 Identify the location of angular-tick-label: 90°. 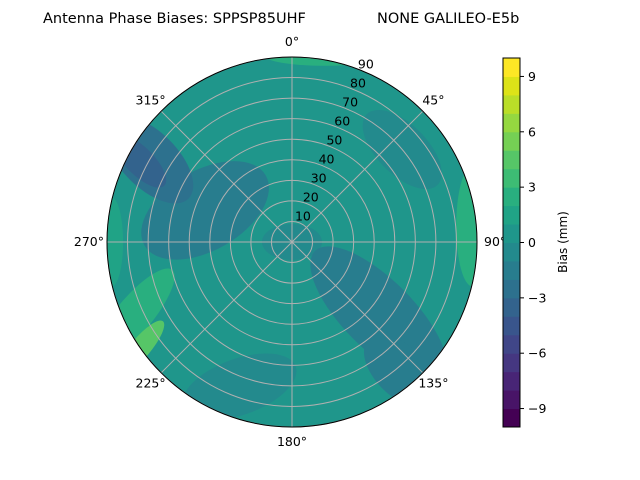
(495, 241).